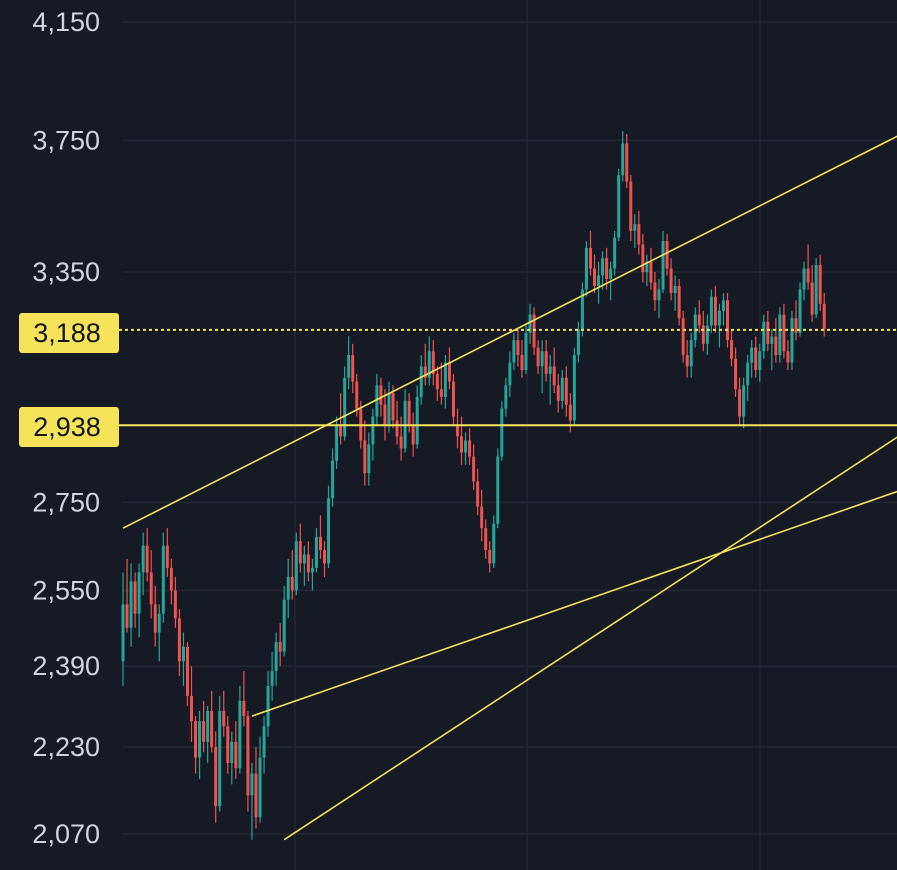 This screenshot has width=897, height=870. What do you see at coordinates (66, 428) in the screenshot?
I see `y-axis: 4,150 3,750 3,350 2,750 2,550 2,390 2,230 2,070` at bounding box center [66, 428].